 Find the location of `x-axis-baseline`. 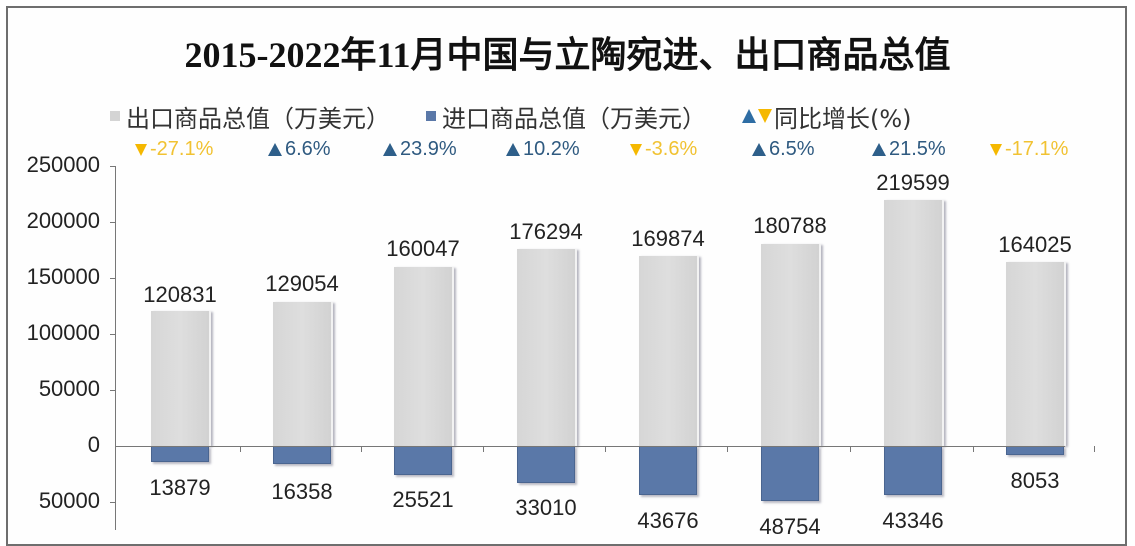

x-axis-baseline is located at coordinates (590, 446).